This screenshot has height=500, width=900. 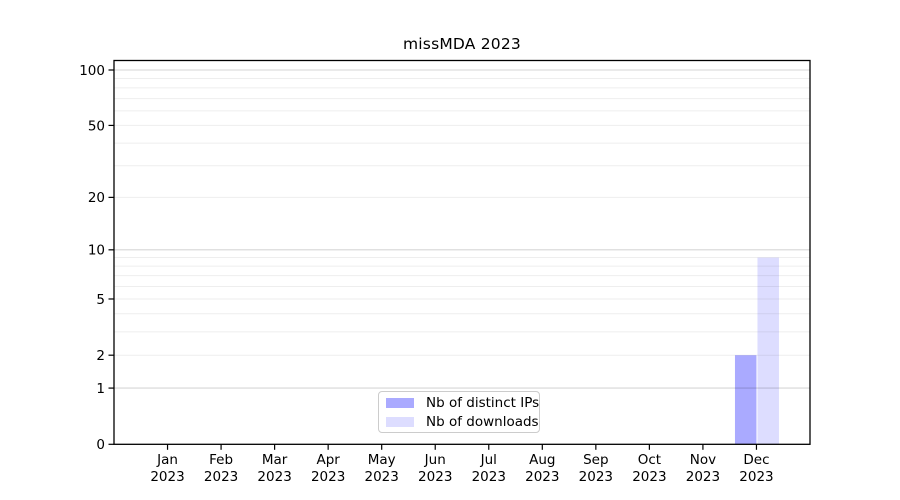 I want to click on y-tick-label-50: 50, so click(x=96, y=126).